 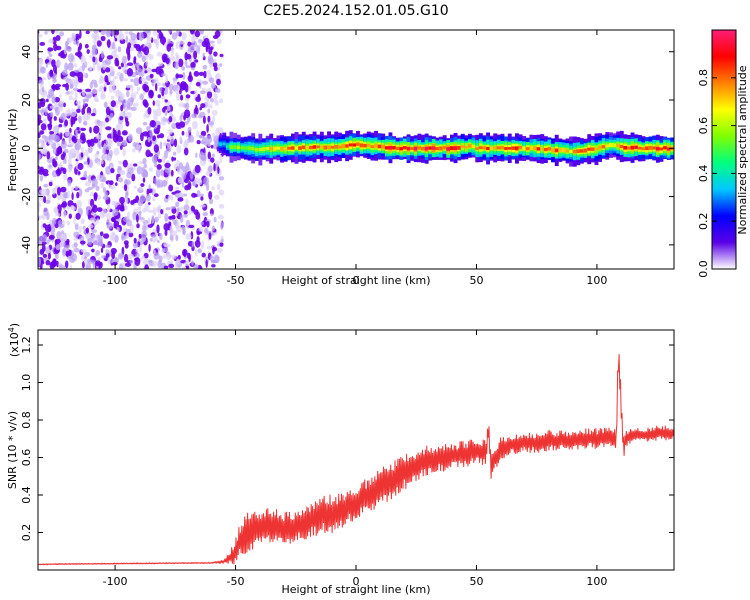 I want to click on y-tick-label: 0.4, so click(x=26, y=495).